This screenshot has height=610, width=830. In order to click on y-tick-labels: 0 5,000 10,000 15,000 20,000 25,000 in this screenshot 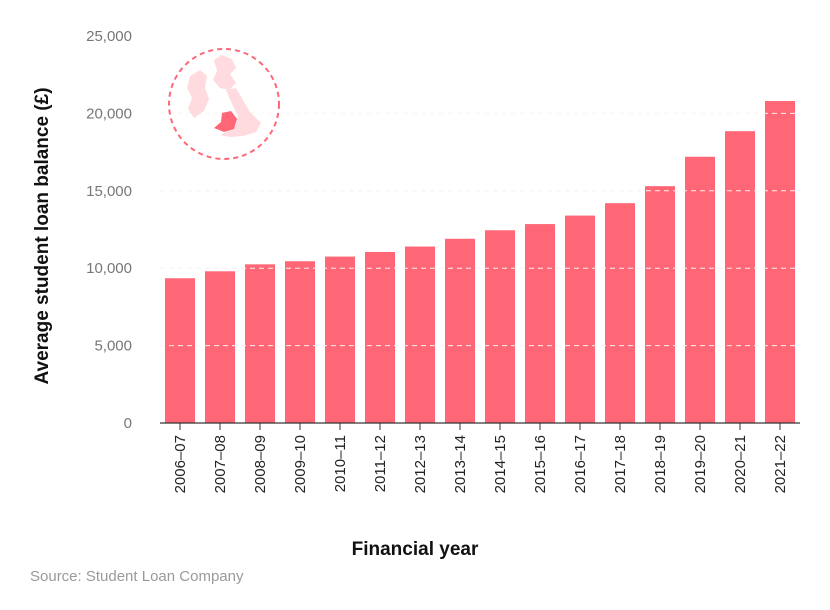, I will do `click(109, 230)`.